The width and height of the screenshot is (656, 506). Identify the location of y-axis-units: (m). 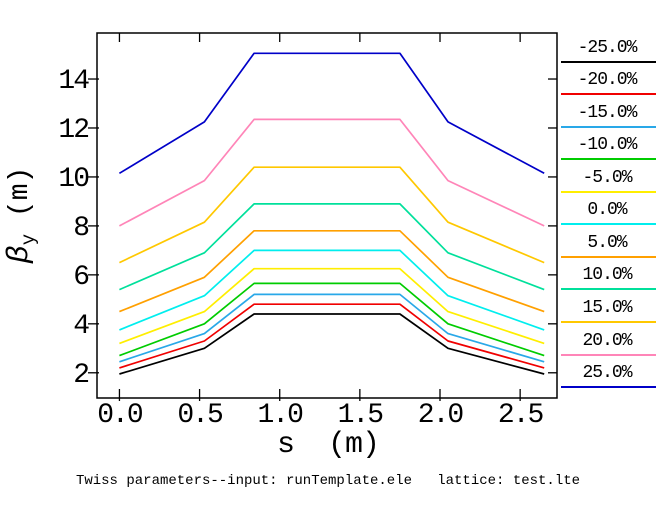
(21, 200).